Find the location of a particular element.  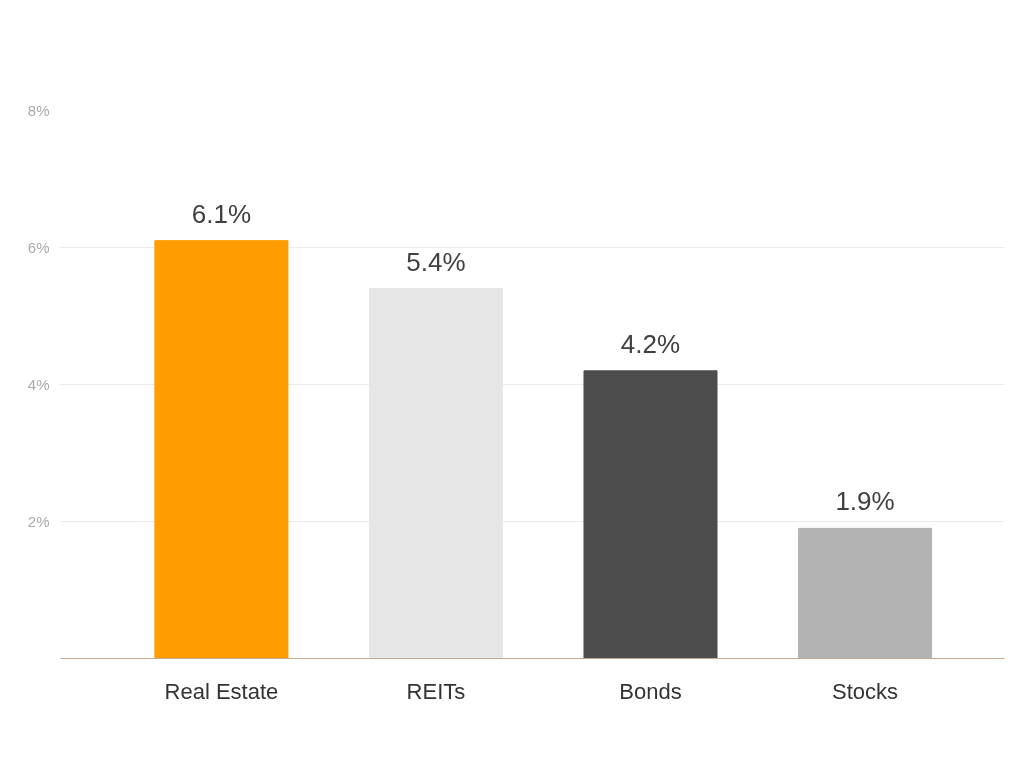

data-label: 5.4% is located at coordinates (436, 261).